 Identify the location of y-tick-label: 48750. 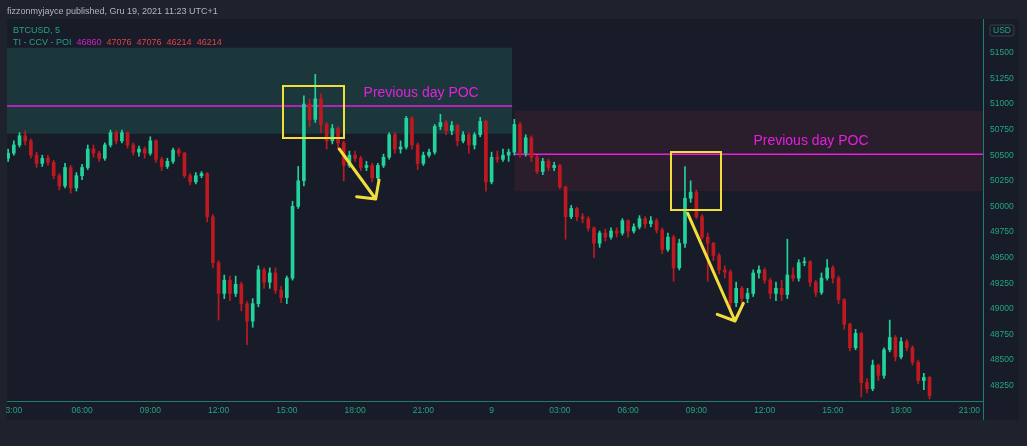
(1002, 333).